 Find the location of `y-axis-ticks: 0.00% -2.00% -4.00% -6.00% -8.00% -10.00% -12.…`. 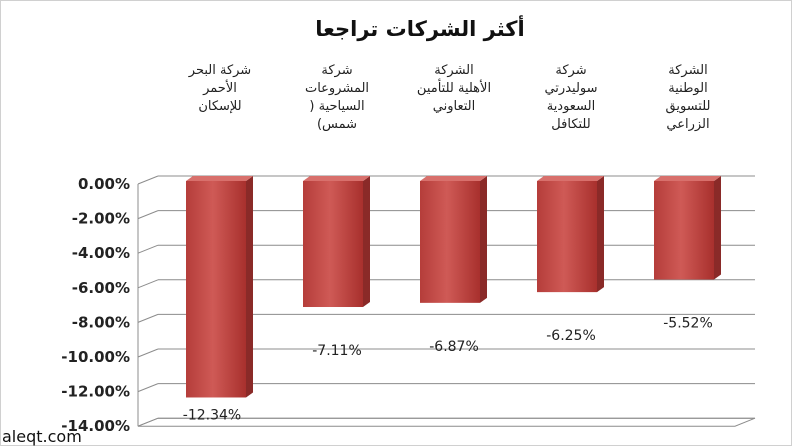

y-axis-ticks: 0.00% -2.00% -4.00% -6.00% -8.00% -10.00% -12.… is located at coordinates (95, 305).